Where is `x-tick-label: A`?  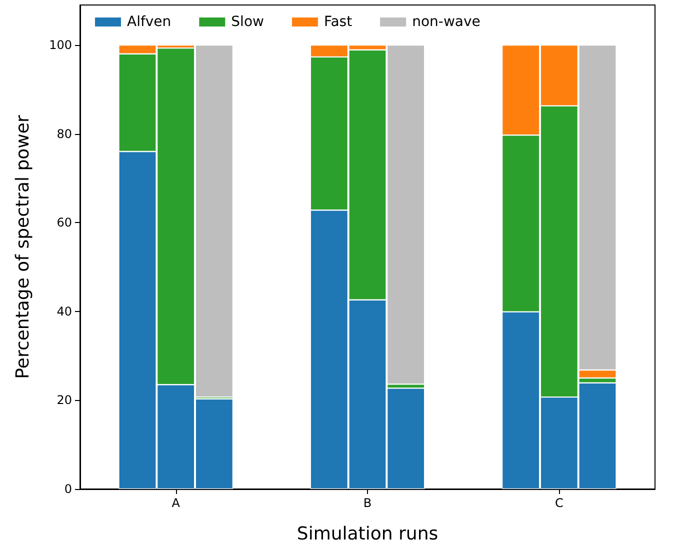
x-tick-label: A is located at coordinates (176, 503).